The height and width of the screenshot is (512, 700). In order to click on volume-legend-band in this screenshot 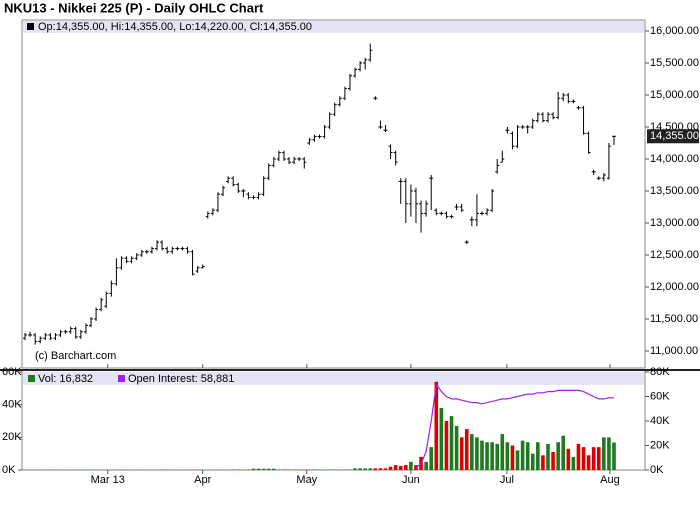, I will do `click(333, 378)`.